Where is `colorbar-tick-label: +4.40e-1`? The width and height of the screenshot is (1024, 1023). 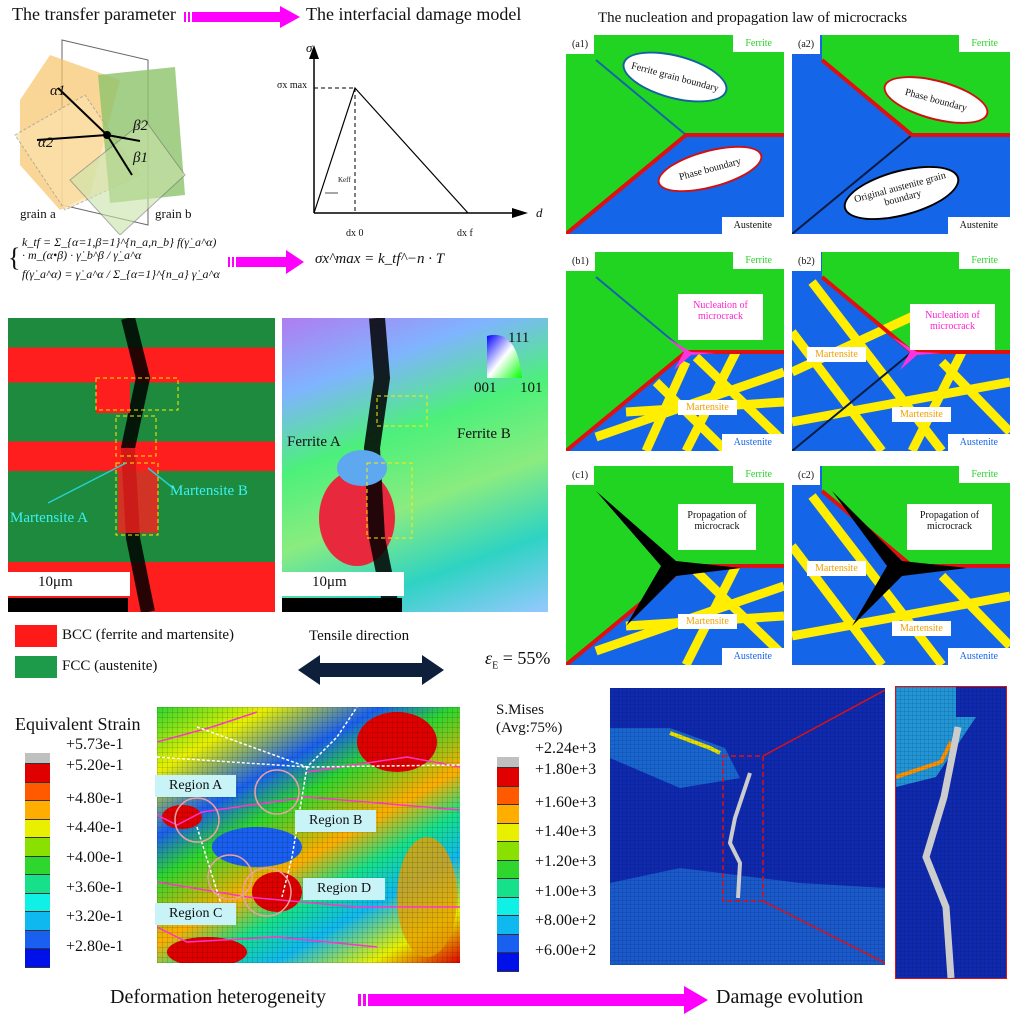
colorbar-tick-label: +4.40e-1 is located at coordinates (95, 827).